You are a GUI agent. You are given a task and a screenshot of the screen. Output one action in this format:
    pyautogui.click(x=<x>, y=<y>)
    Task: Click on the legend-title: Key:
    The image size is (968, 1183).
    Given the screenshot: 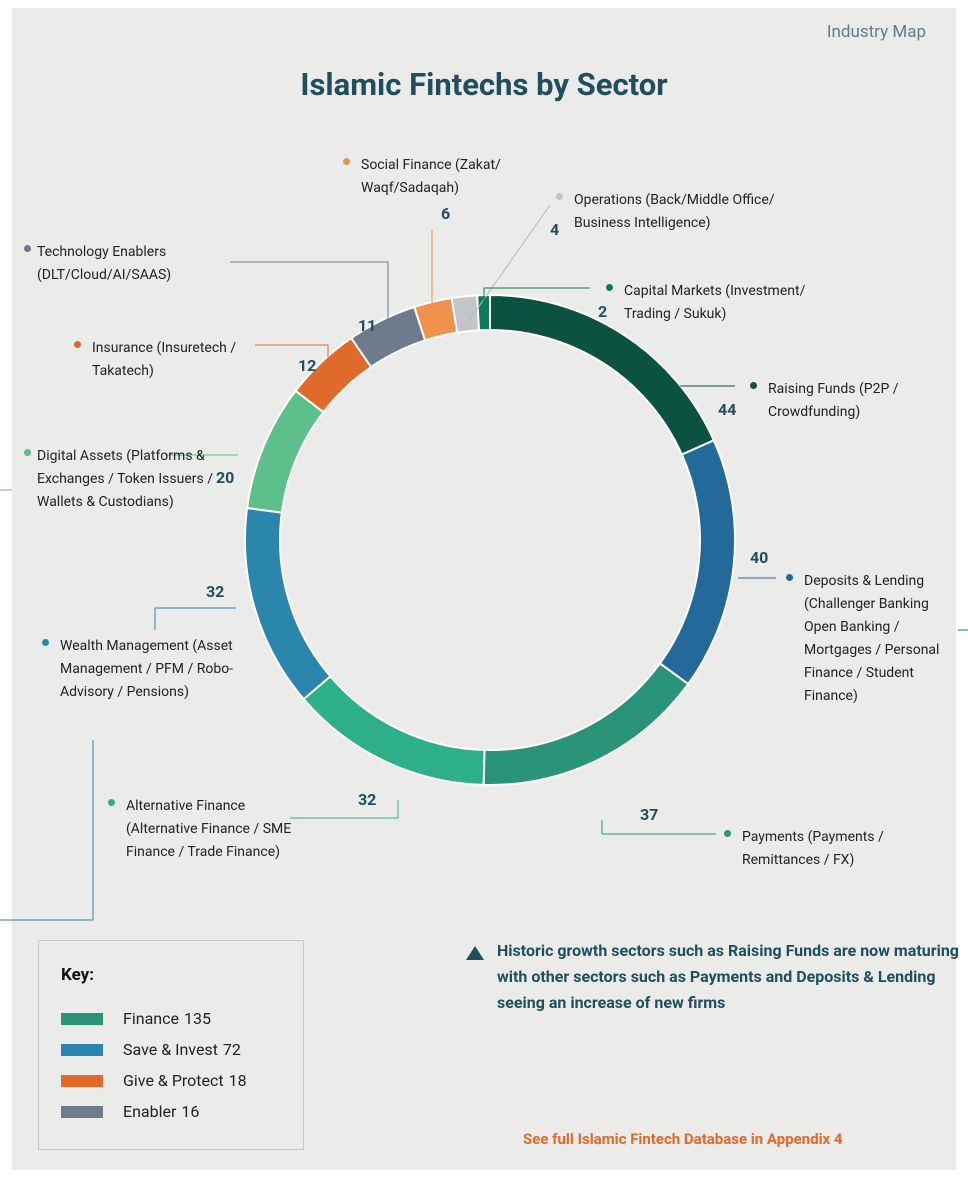 What is the action you would take?
    pyautogui.click(x=78, y=975)
    